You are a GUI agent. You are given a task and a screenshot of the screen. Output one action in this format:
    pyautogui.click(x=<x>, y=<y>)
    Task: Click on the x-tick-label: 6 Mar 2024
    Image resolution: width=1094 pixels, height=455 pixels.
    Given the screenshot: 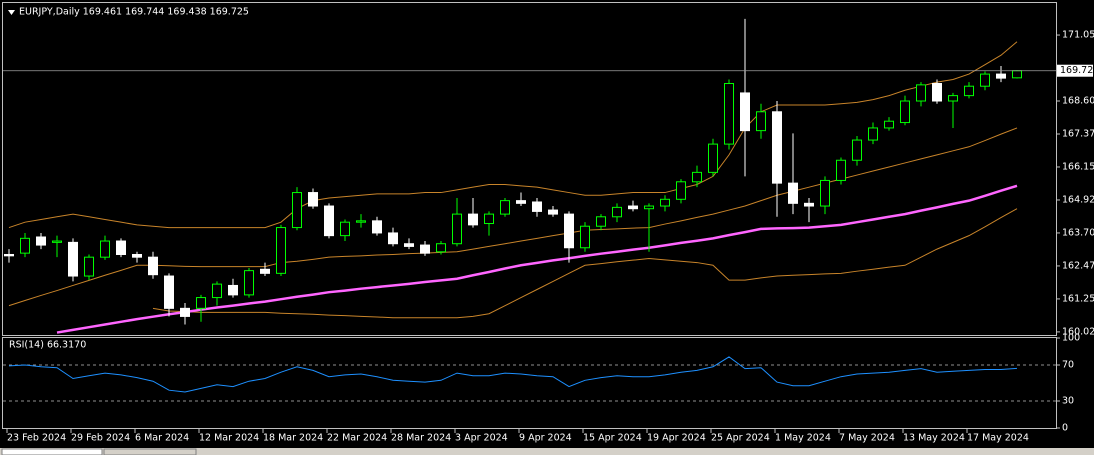 What is the action you would take?
    pyautogui.click(x=162, y=438)
    